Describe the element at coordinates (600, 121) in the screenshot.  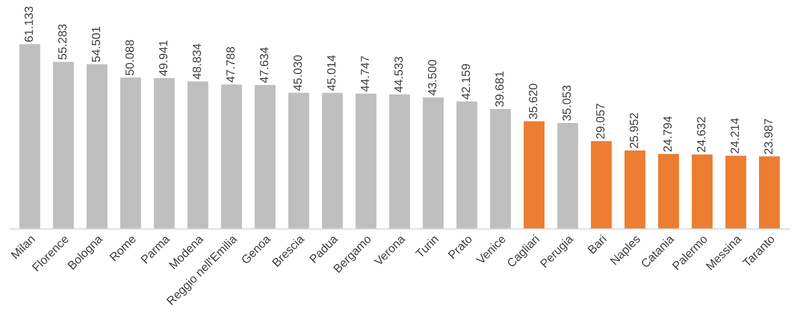
I see `data-label: 29.057` at that location.